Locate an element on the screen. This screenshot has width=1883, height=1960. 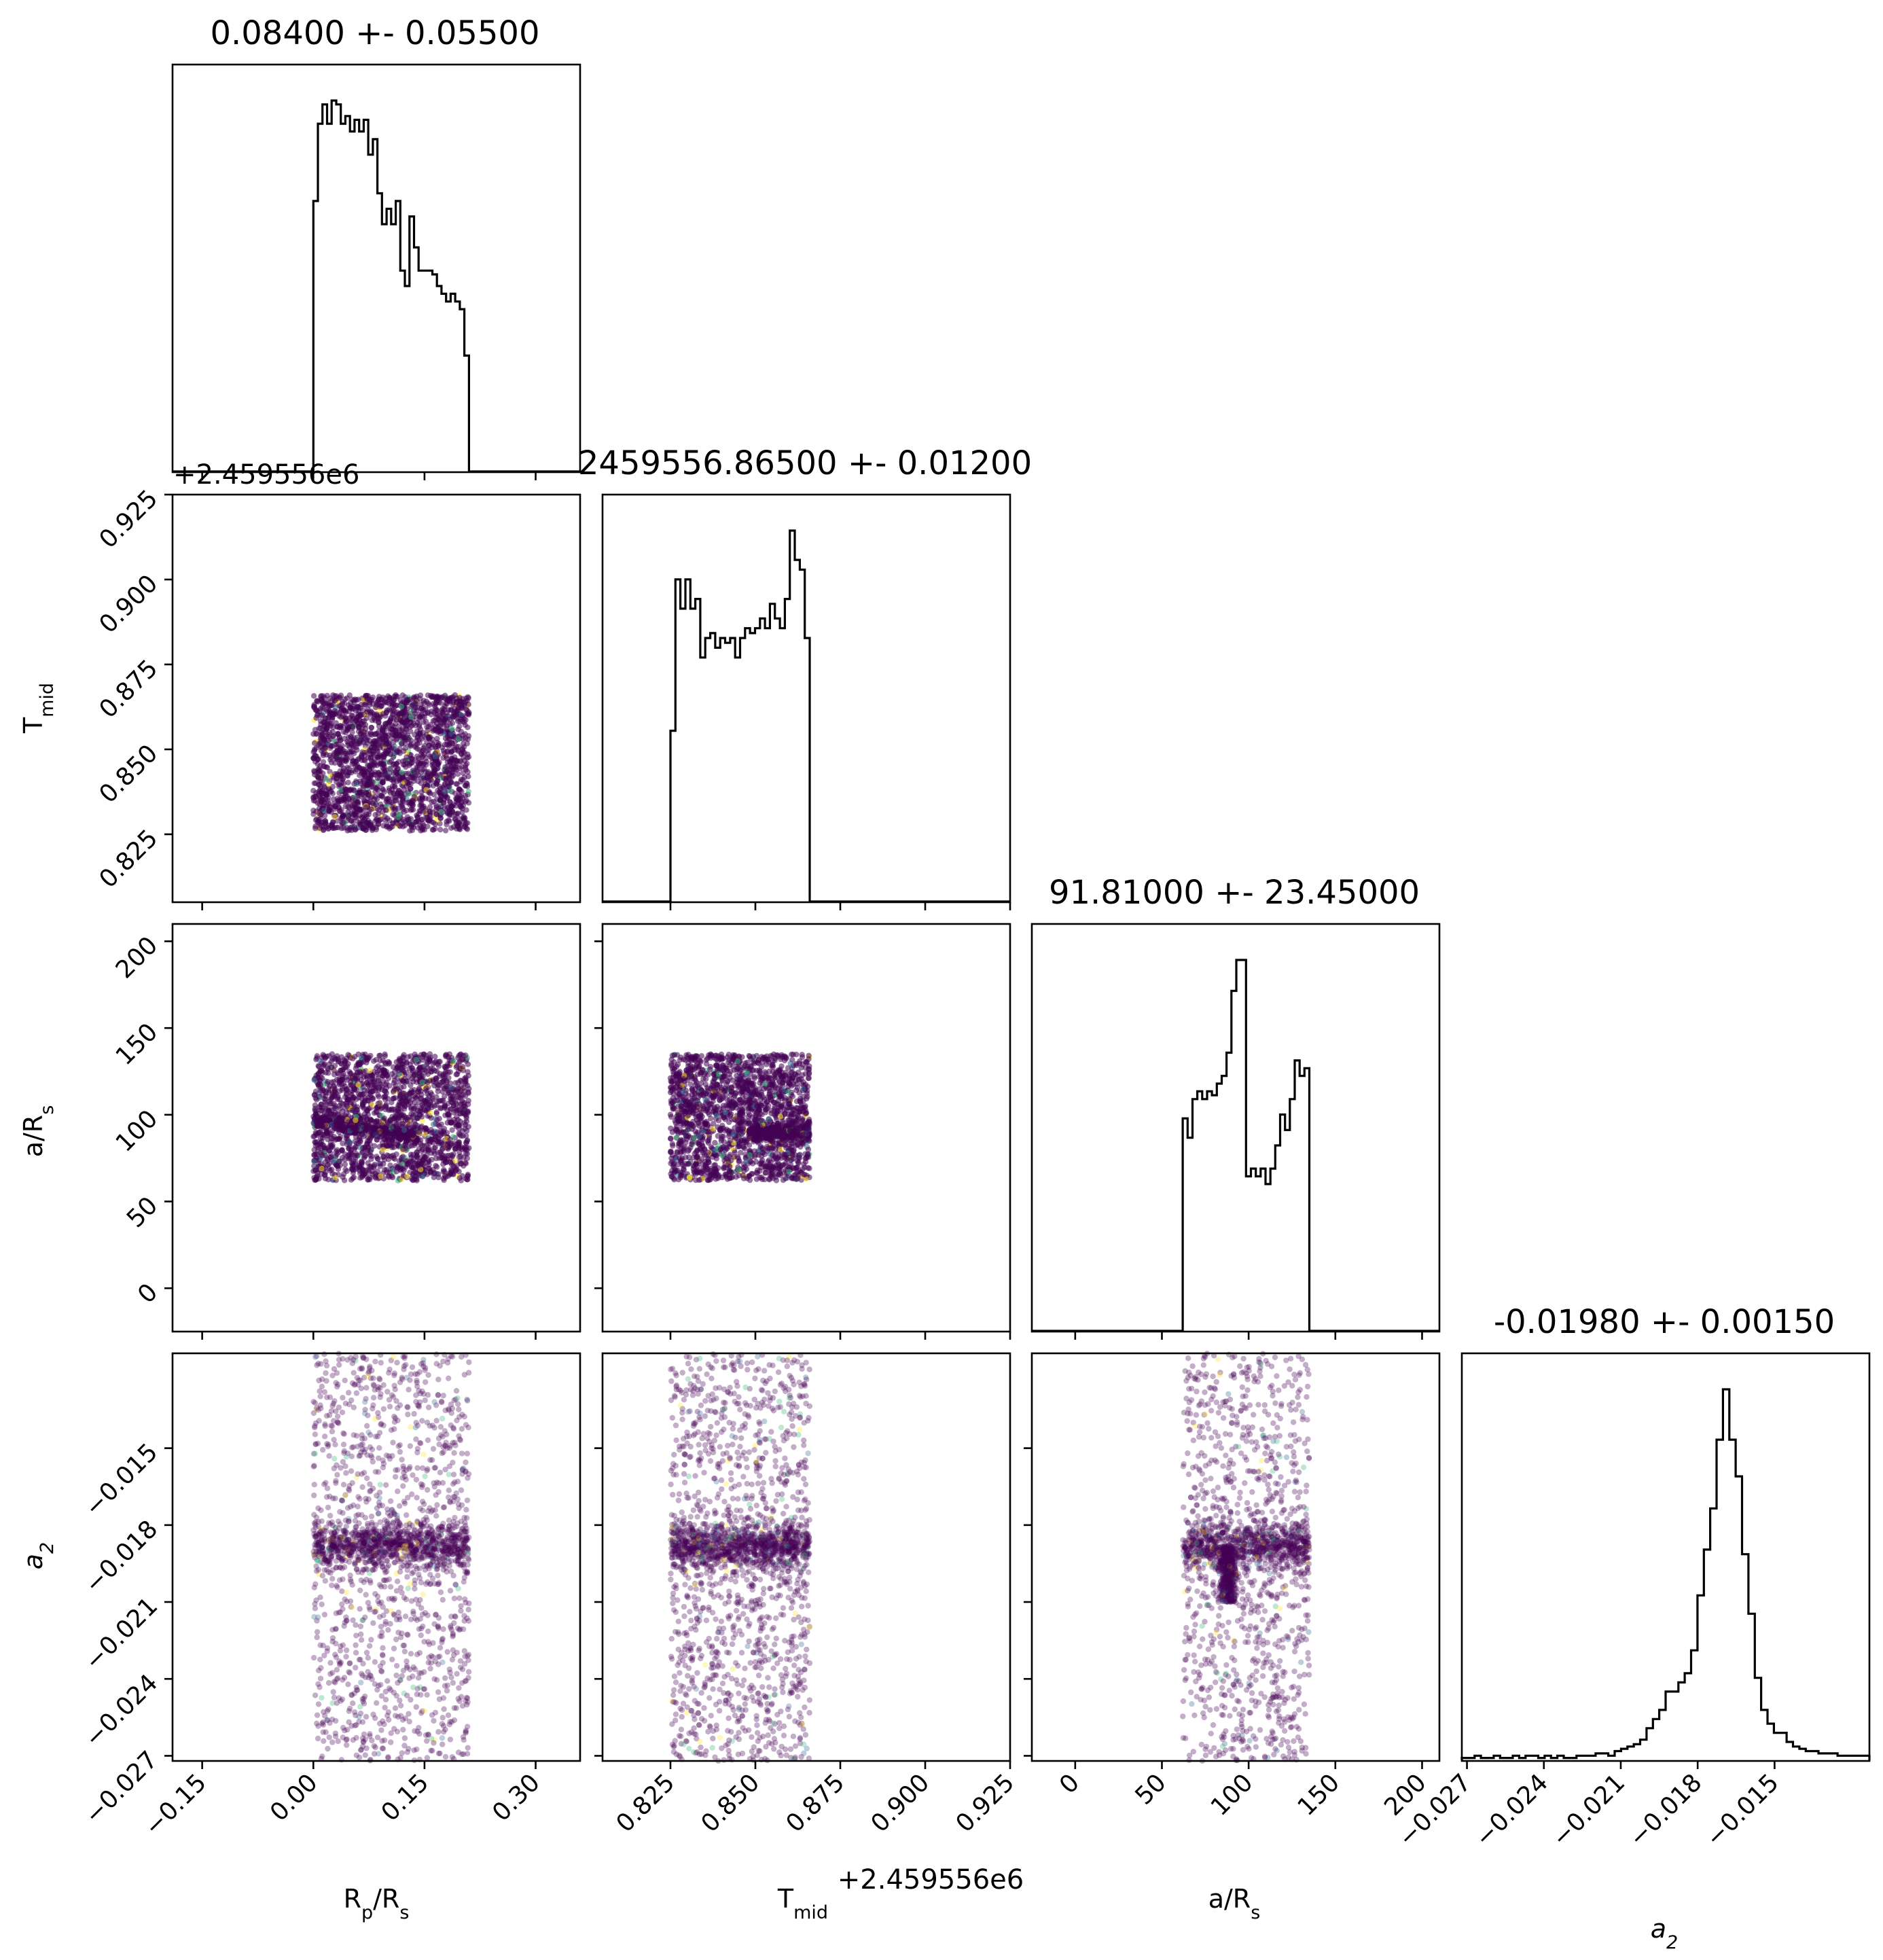
panel-frame is located at coordinates (376, 268).